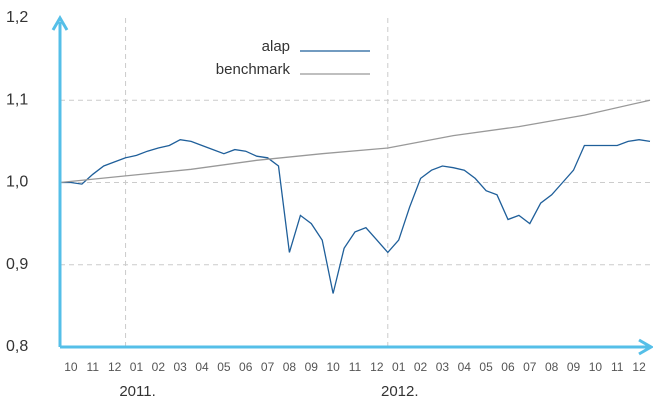  What do you see at coordinates (253, 69) in the screenshot?
I see `legend-label: benchmark` at bounding box center [253, 69].